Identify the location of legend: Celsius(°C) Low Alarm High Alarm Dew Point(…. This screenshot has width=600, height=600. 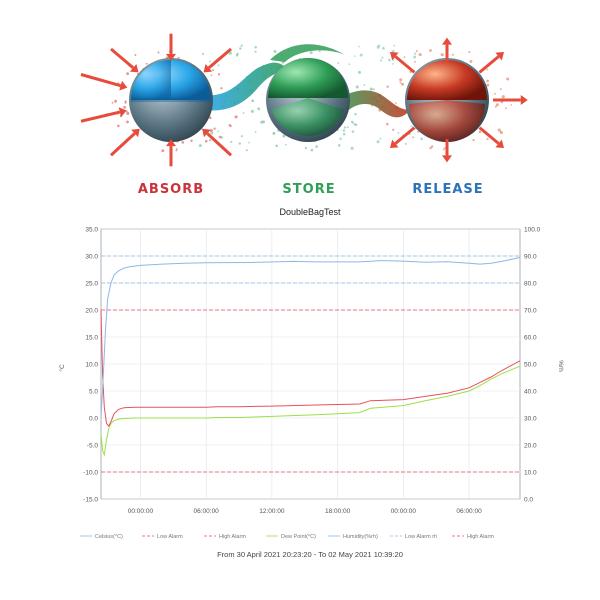
(287, 537).